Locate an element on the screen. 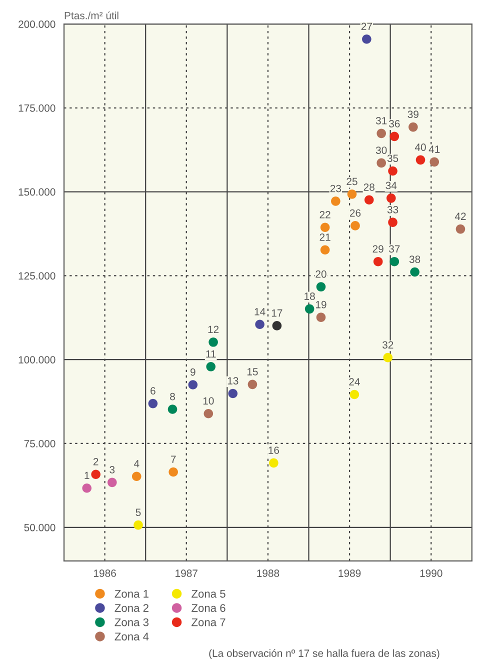  annotation: 23 is located at coordinates (336, 188).